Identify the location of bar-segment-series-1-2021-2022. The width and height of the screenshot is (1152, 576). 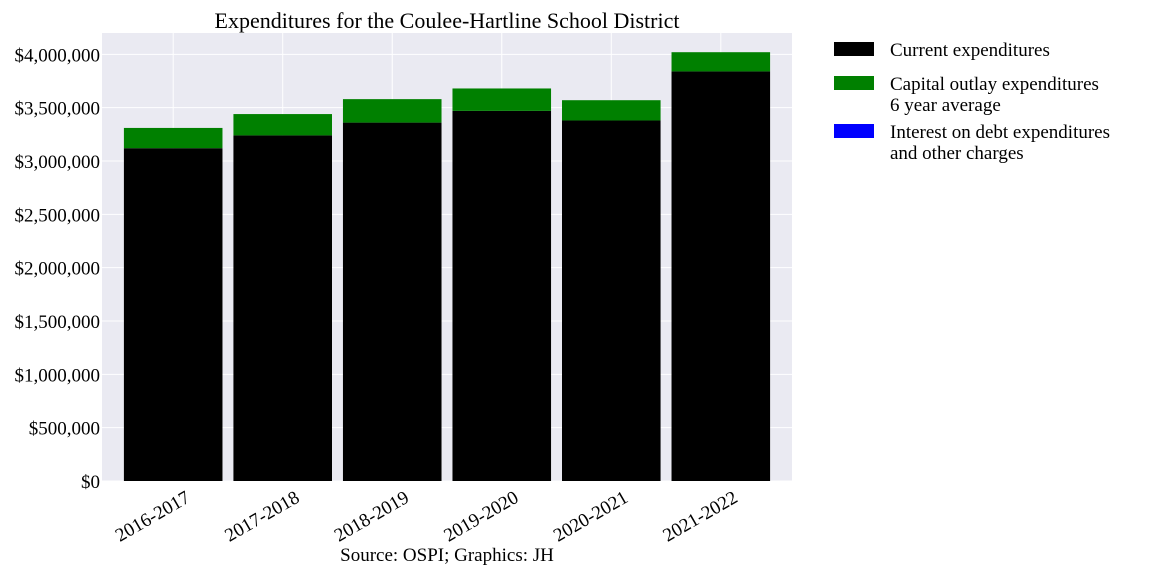
(721, 62).